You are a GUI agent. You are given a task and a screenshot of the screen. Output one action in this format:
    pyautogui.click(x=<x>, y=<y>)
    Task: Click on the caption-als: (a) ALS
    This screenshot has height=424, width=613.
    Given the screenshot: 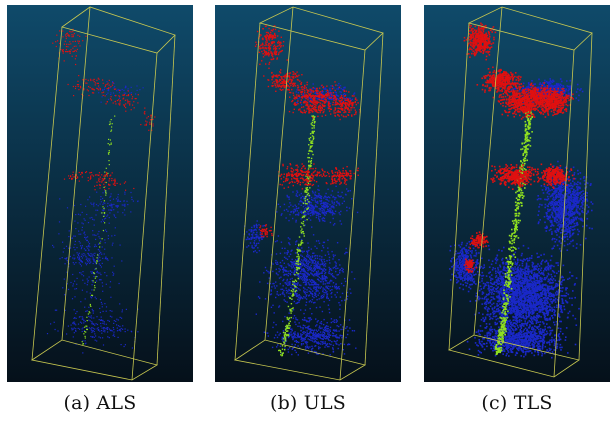 What is the action you would take?
    pyautogui.click(x=100, y=403)
    